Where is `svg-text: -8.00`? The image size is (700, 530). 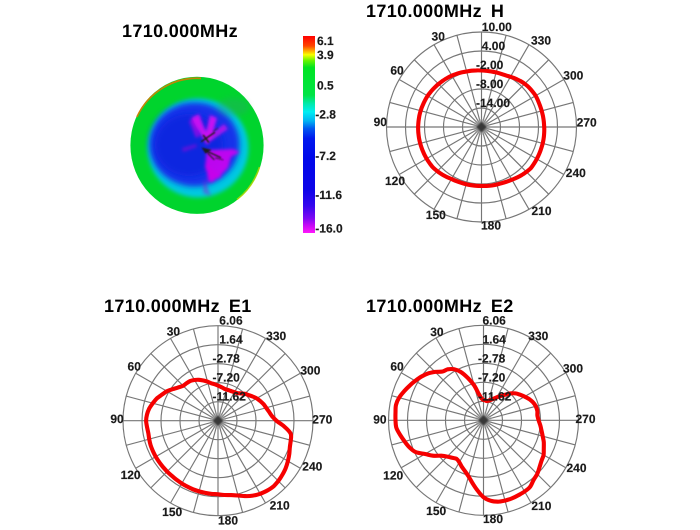 svg-text: -8.00 is located at coordinates (490, 84).